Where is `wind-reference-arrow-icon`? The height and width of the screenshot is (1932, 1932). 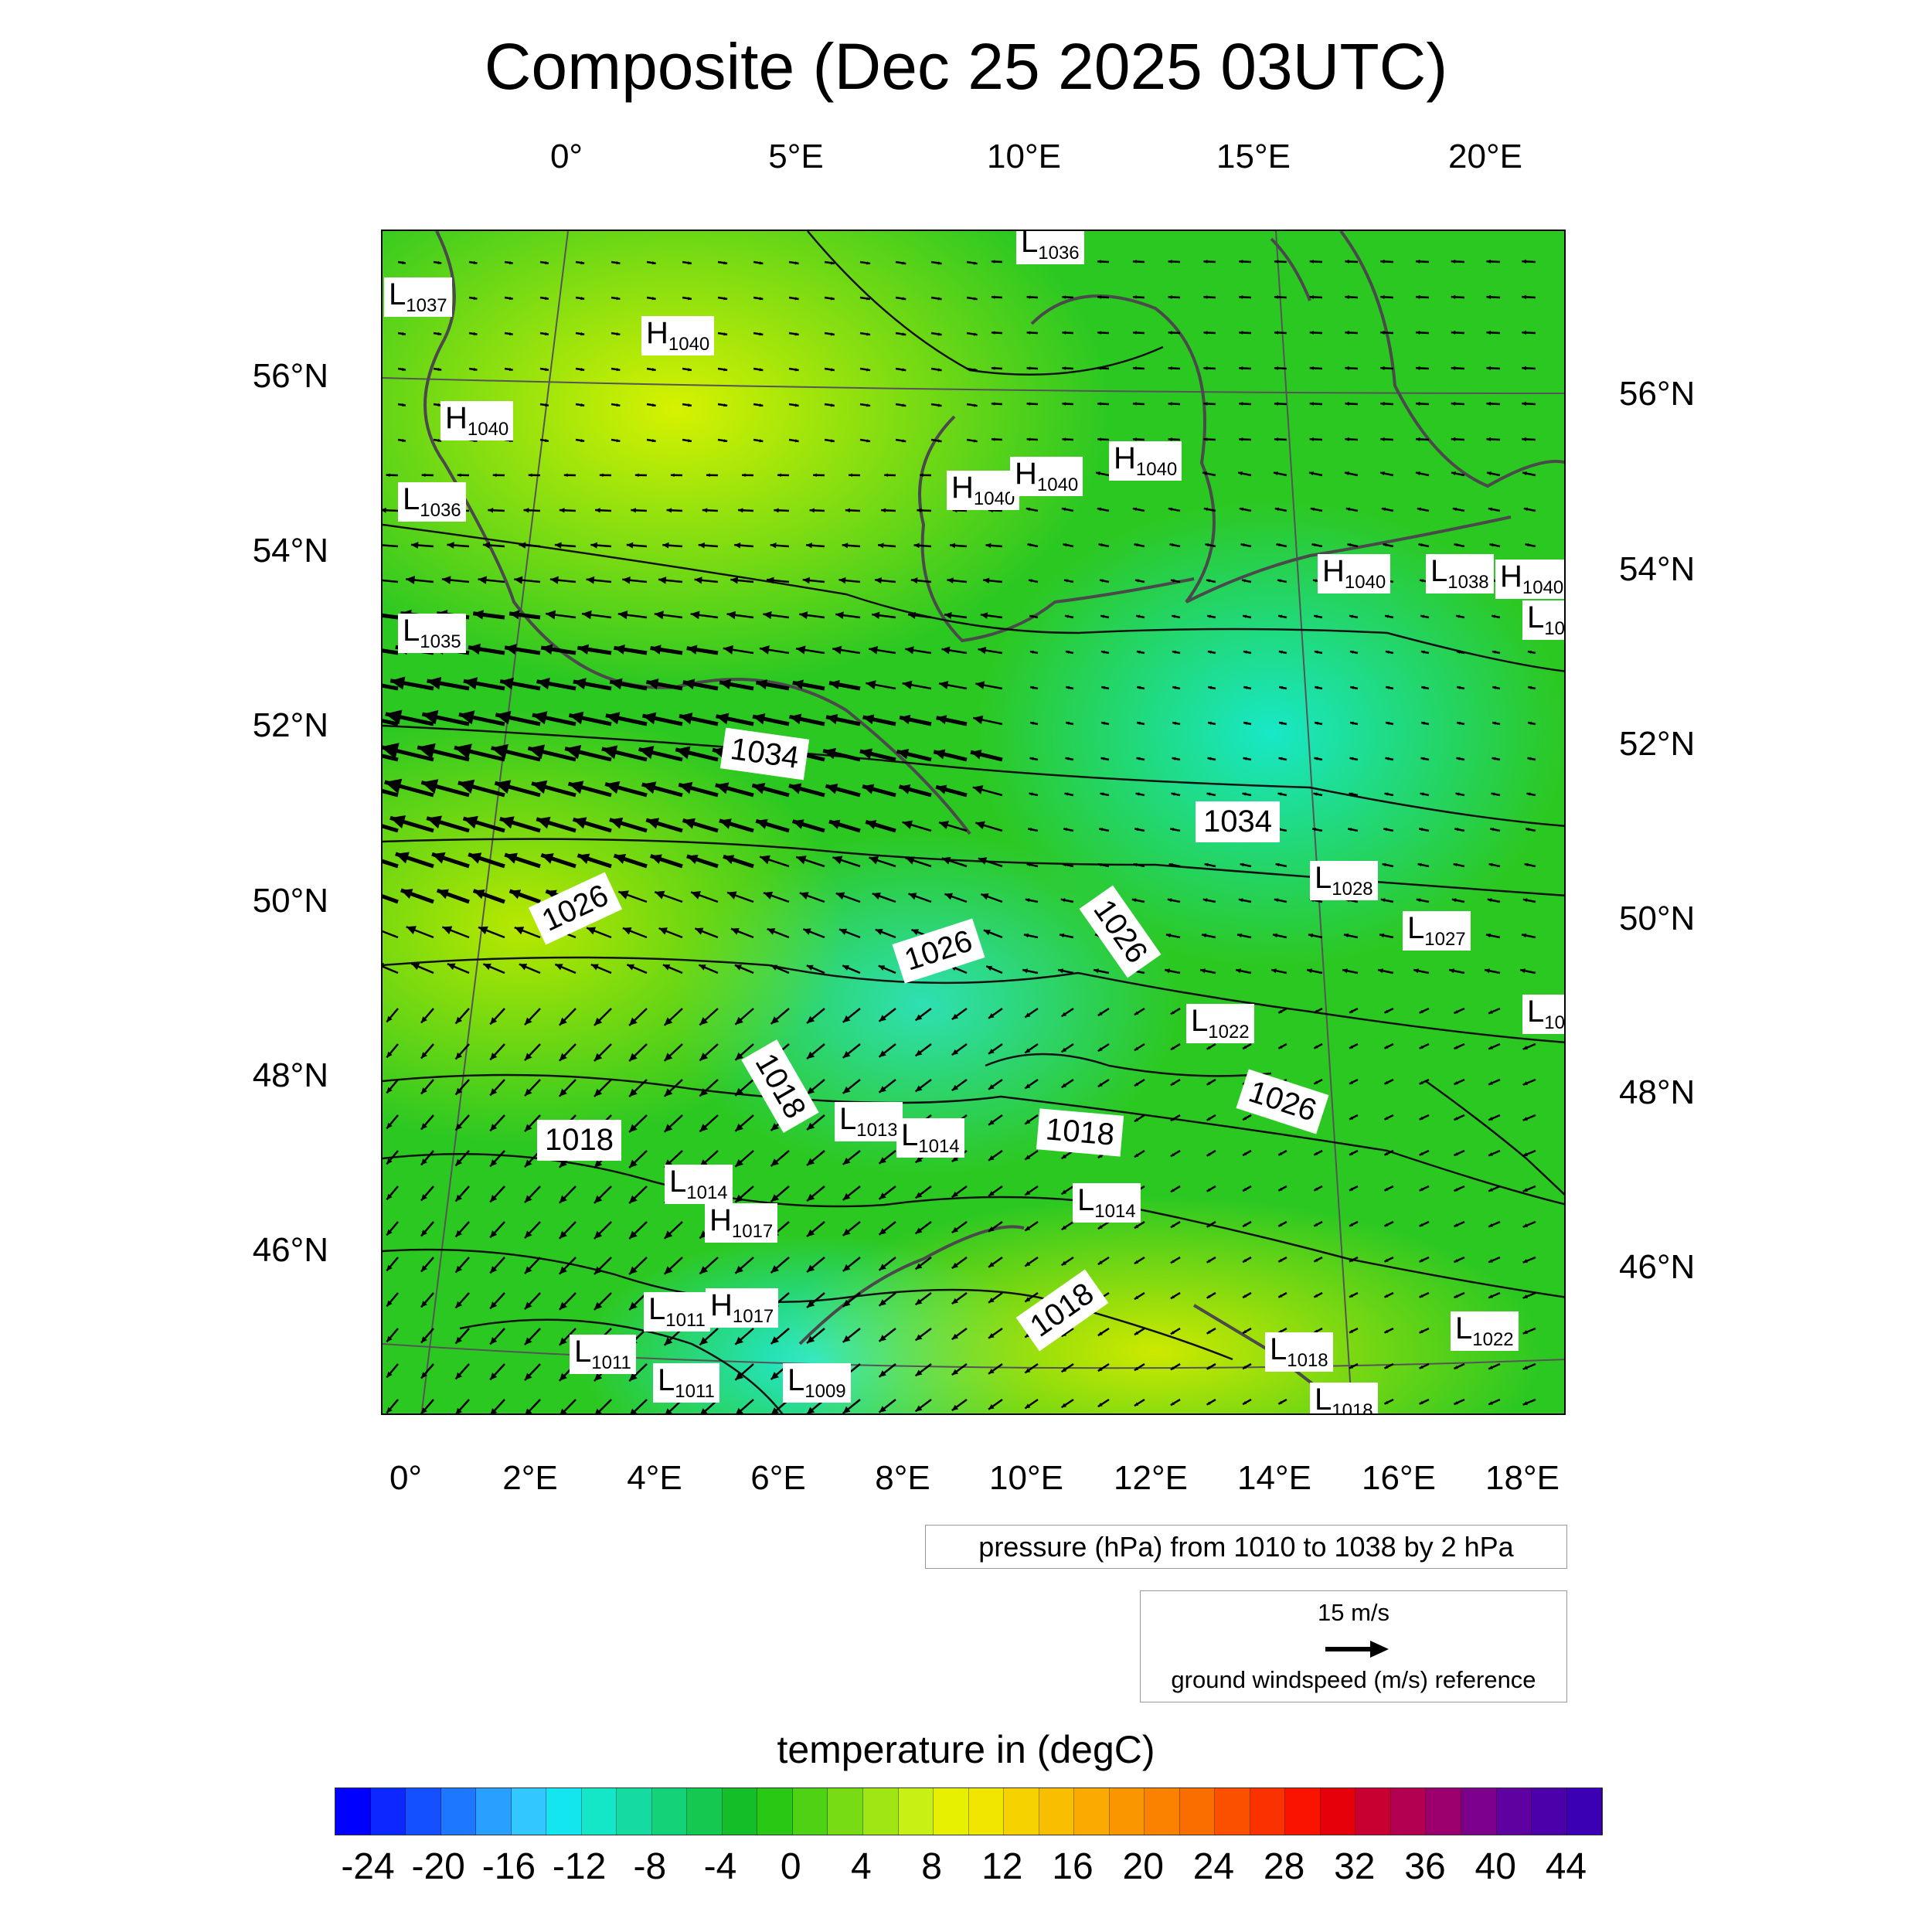
wind-reference-arrow-icon is located at coordinates (1357, 1650).